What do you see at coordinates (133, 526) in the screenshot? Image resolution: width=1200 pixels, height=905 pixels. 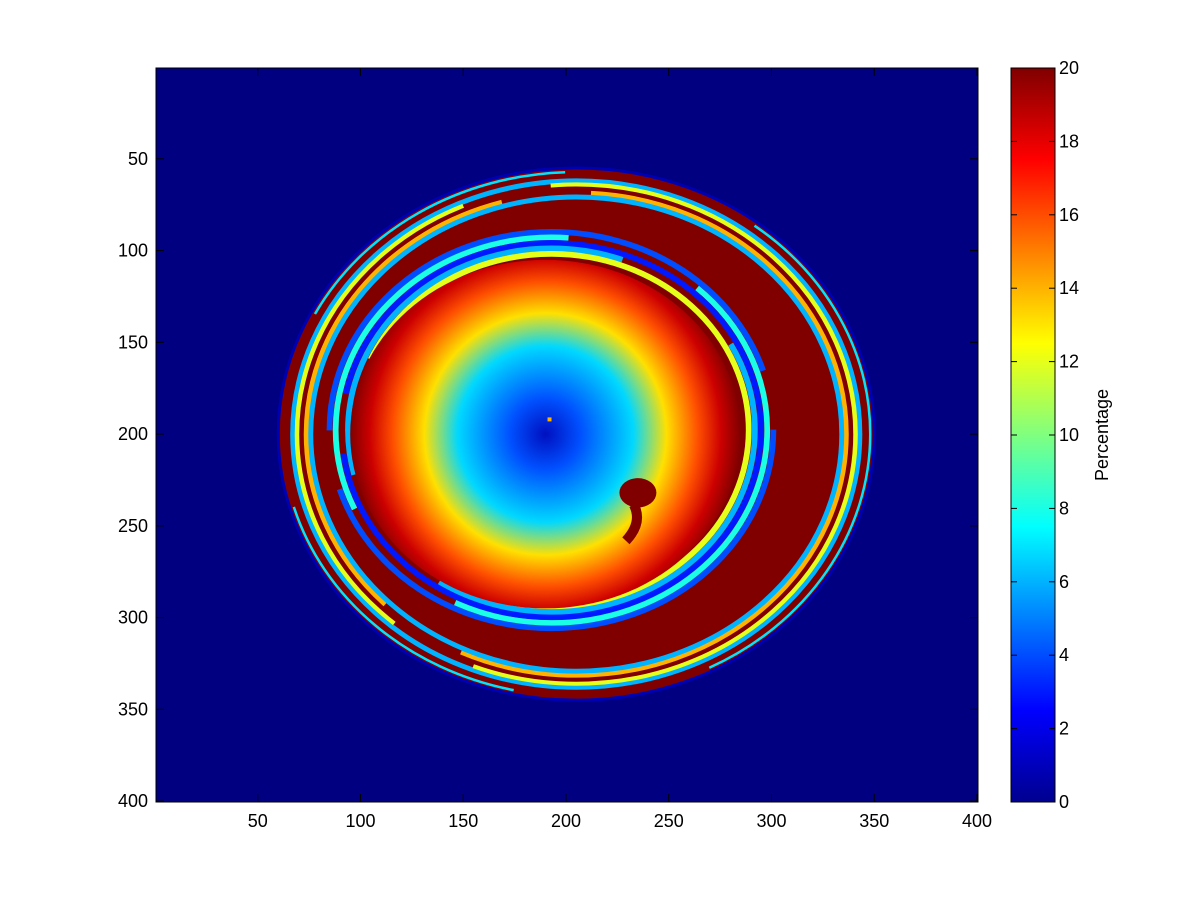 I see `y-tick-label: 250` at bounding box center [133, 526].